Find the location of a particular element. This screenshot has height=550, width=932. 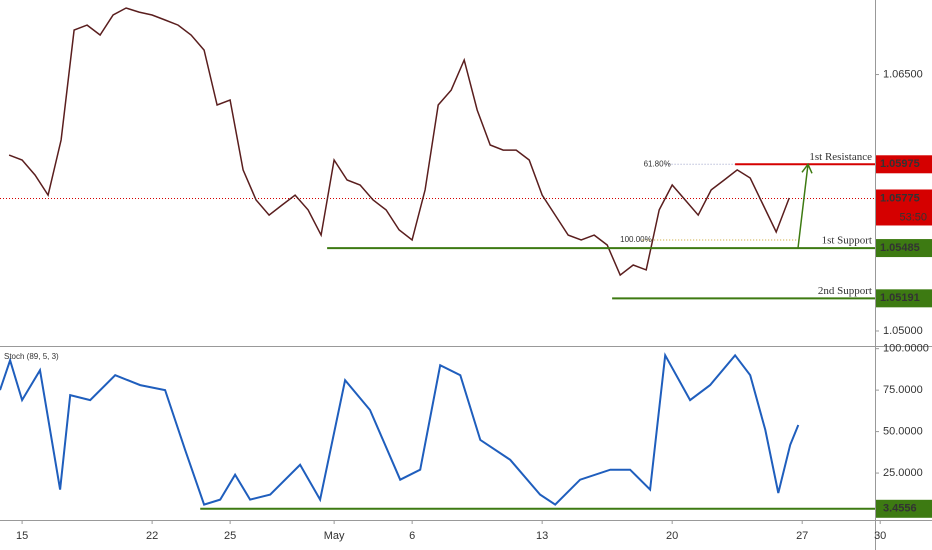

fib-label: 100.00% is located at coordinates (636, 239).